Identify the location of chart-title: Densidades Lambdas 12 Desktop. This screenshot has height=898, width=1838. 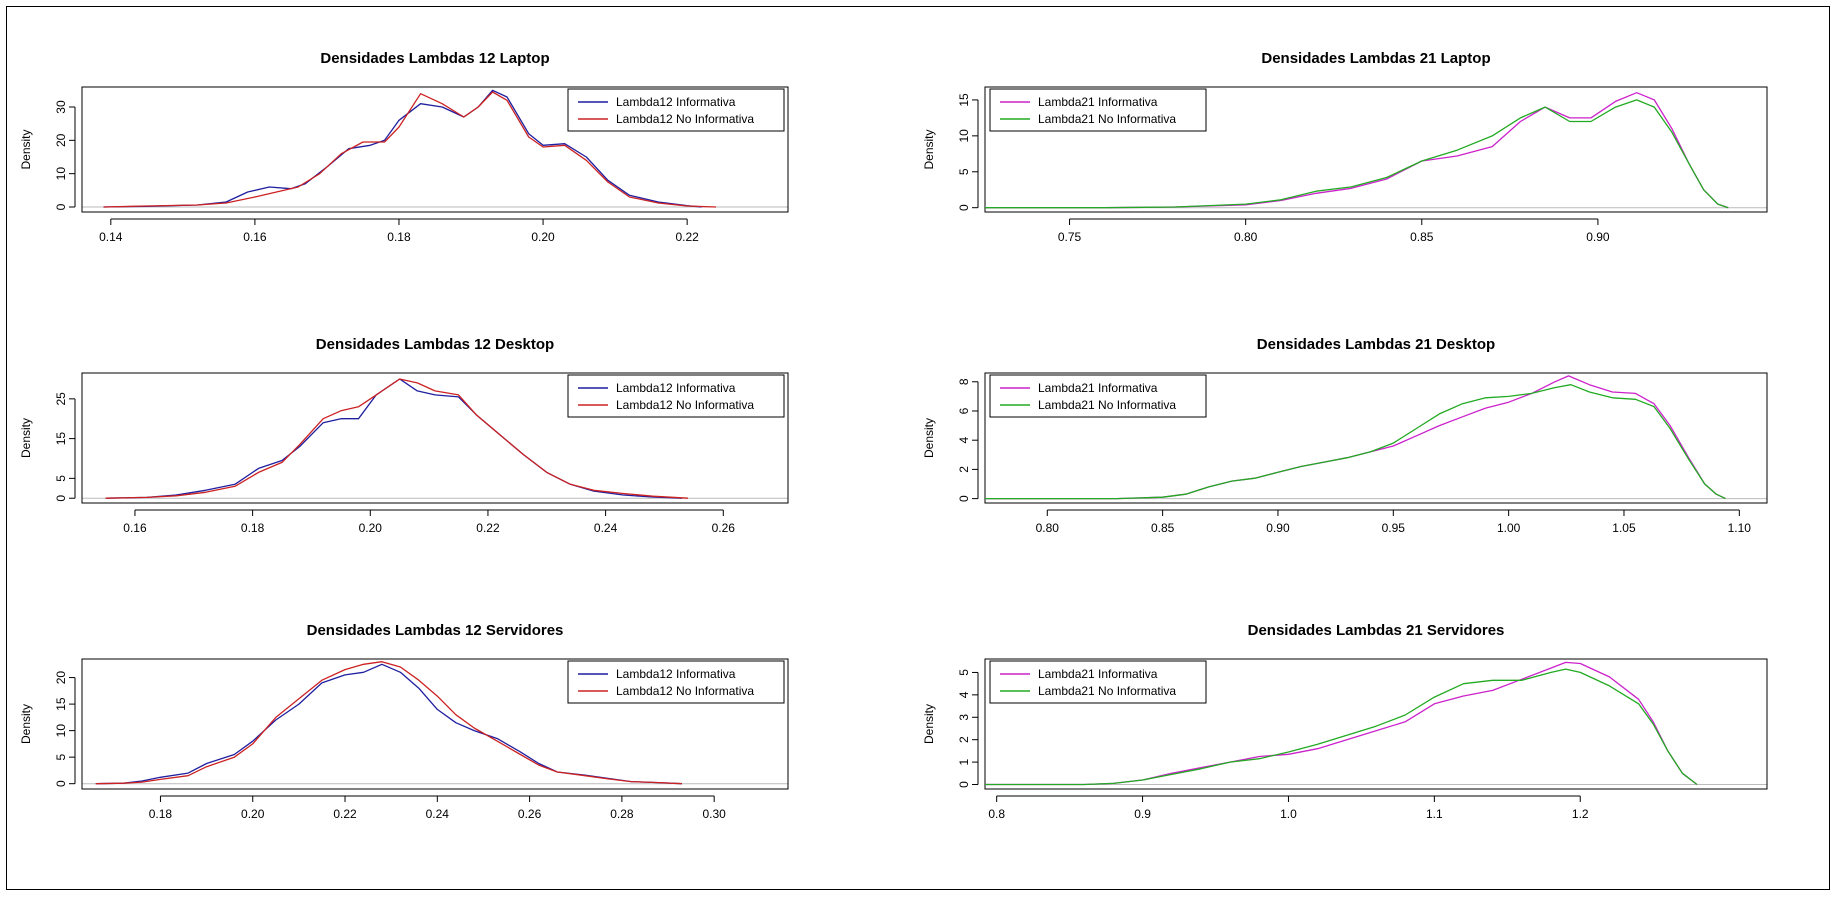
(435, 344).